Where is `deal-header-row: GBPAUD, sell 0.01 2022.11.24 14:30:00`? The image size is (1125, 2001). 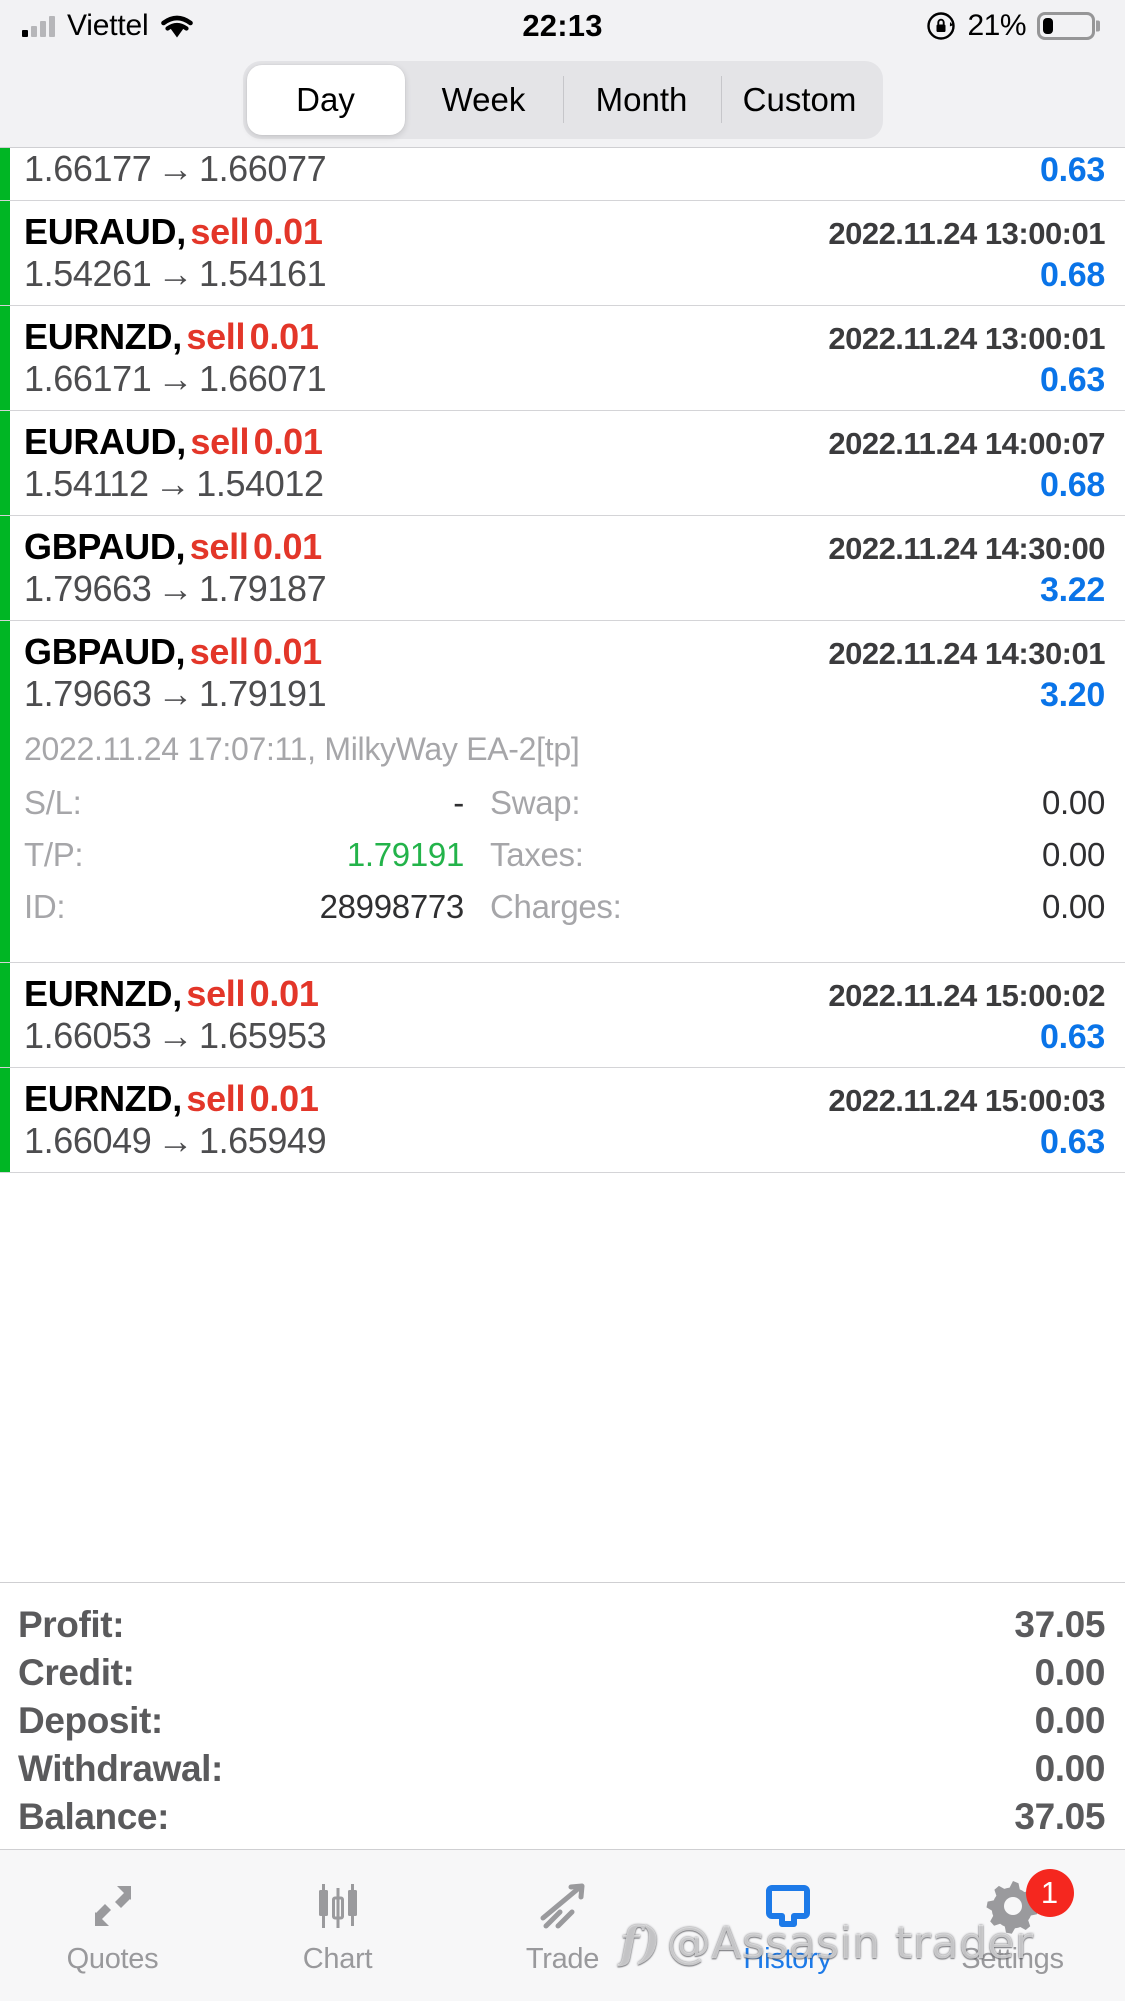 deal-header-row: GBPAUD, sell 0.01 2022.11.24 14:30:00 is located at coordinates (564, 547).